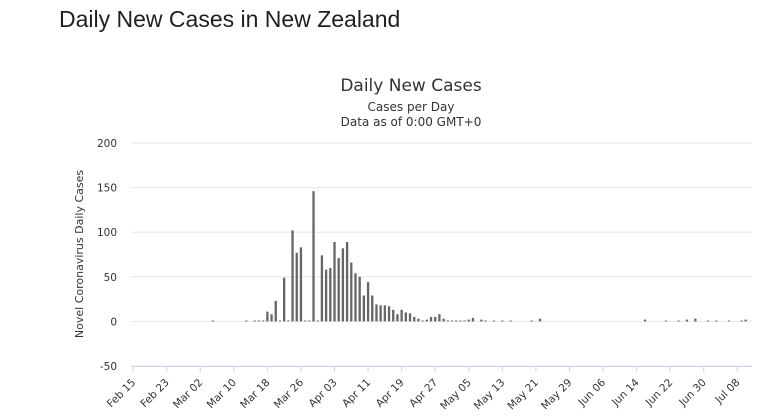 The width and height of the screenshot is (774, 418). Describe the element at coordinates (592, 392) in the screenshot. I see `x-tick-label: Jun 06` at that location.